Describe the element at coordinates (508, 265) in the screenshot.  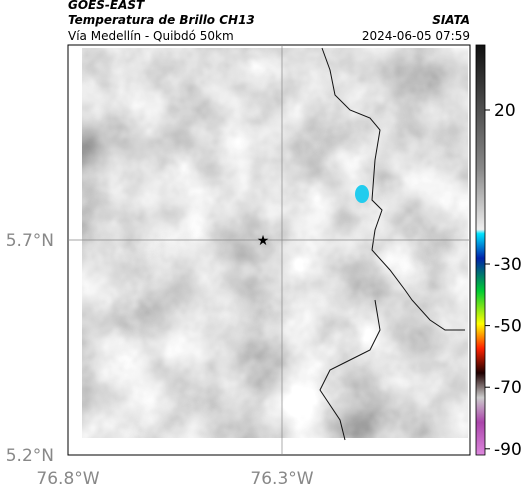
I see `colorbar-tick-label: -30` at that location.